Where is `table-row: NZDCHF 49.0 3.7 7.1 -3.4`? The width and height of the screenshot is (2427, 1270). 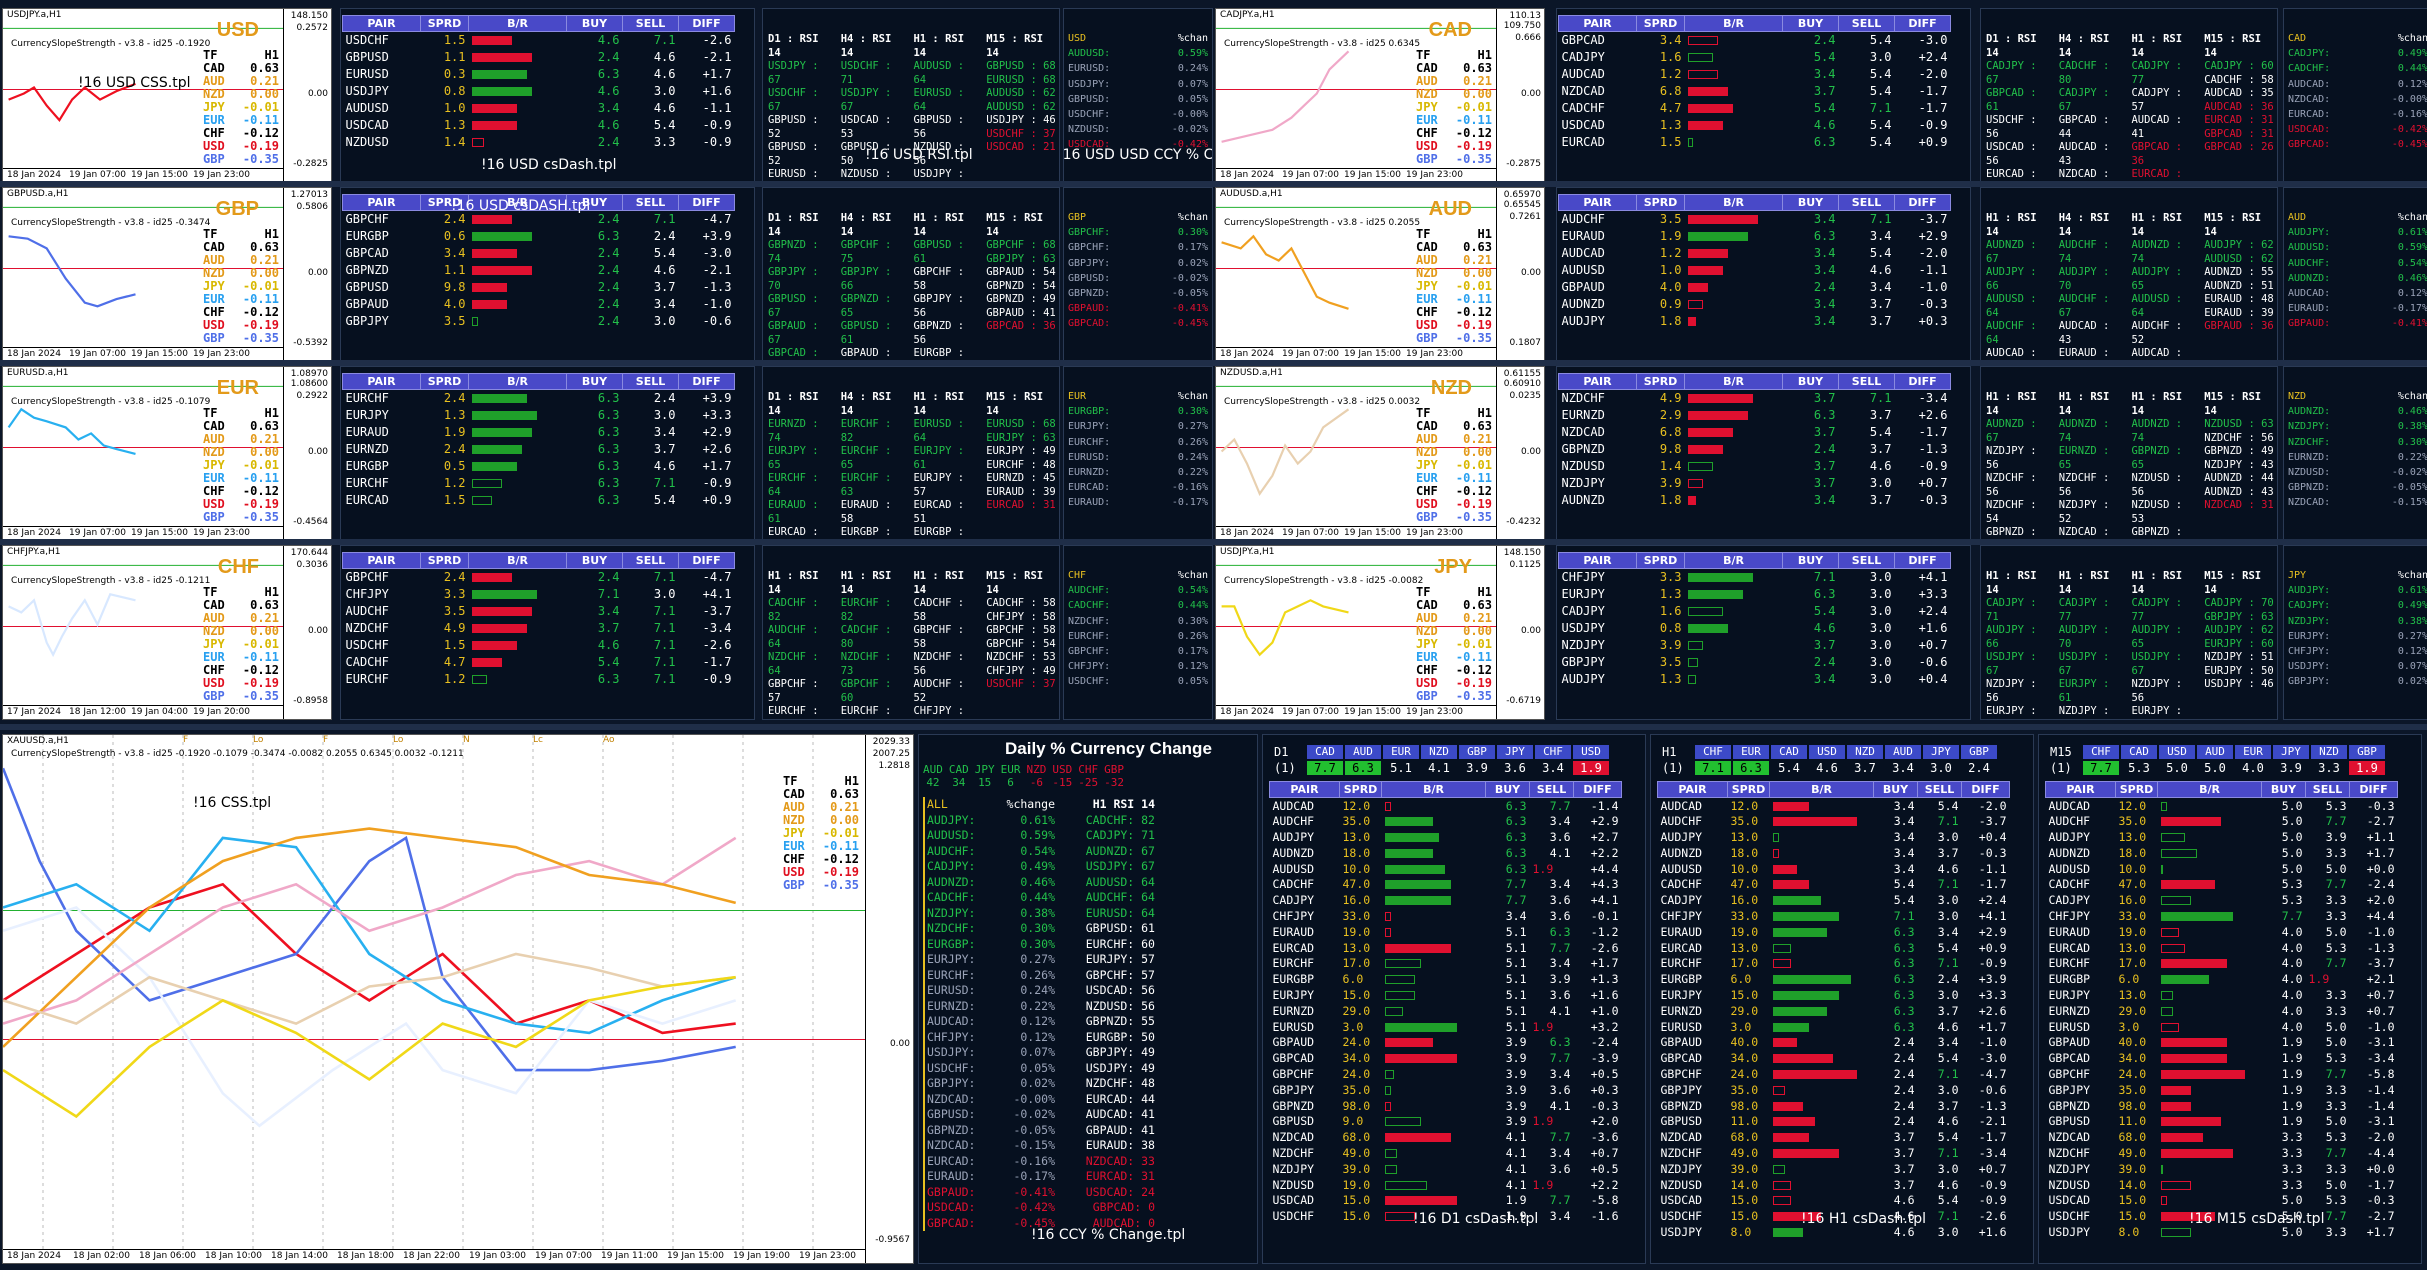 table-row: NZDCHF 49.0 3.7 7.1 -3.4 is located at coordinates (1833, 1152).